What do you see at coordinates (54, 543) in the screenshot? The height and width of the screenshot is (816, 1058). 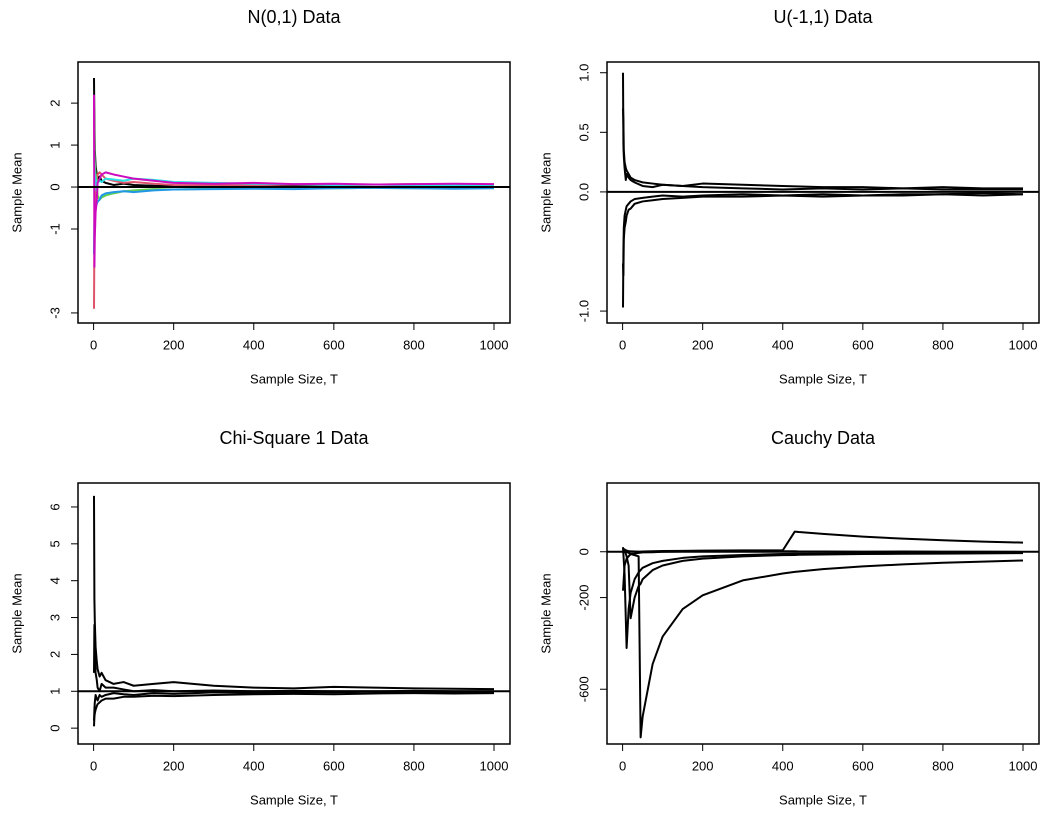 I see `y-tick-label: 5` at bounding box center [54, 543].